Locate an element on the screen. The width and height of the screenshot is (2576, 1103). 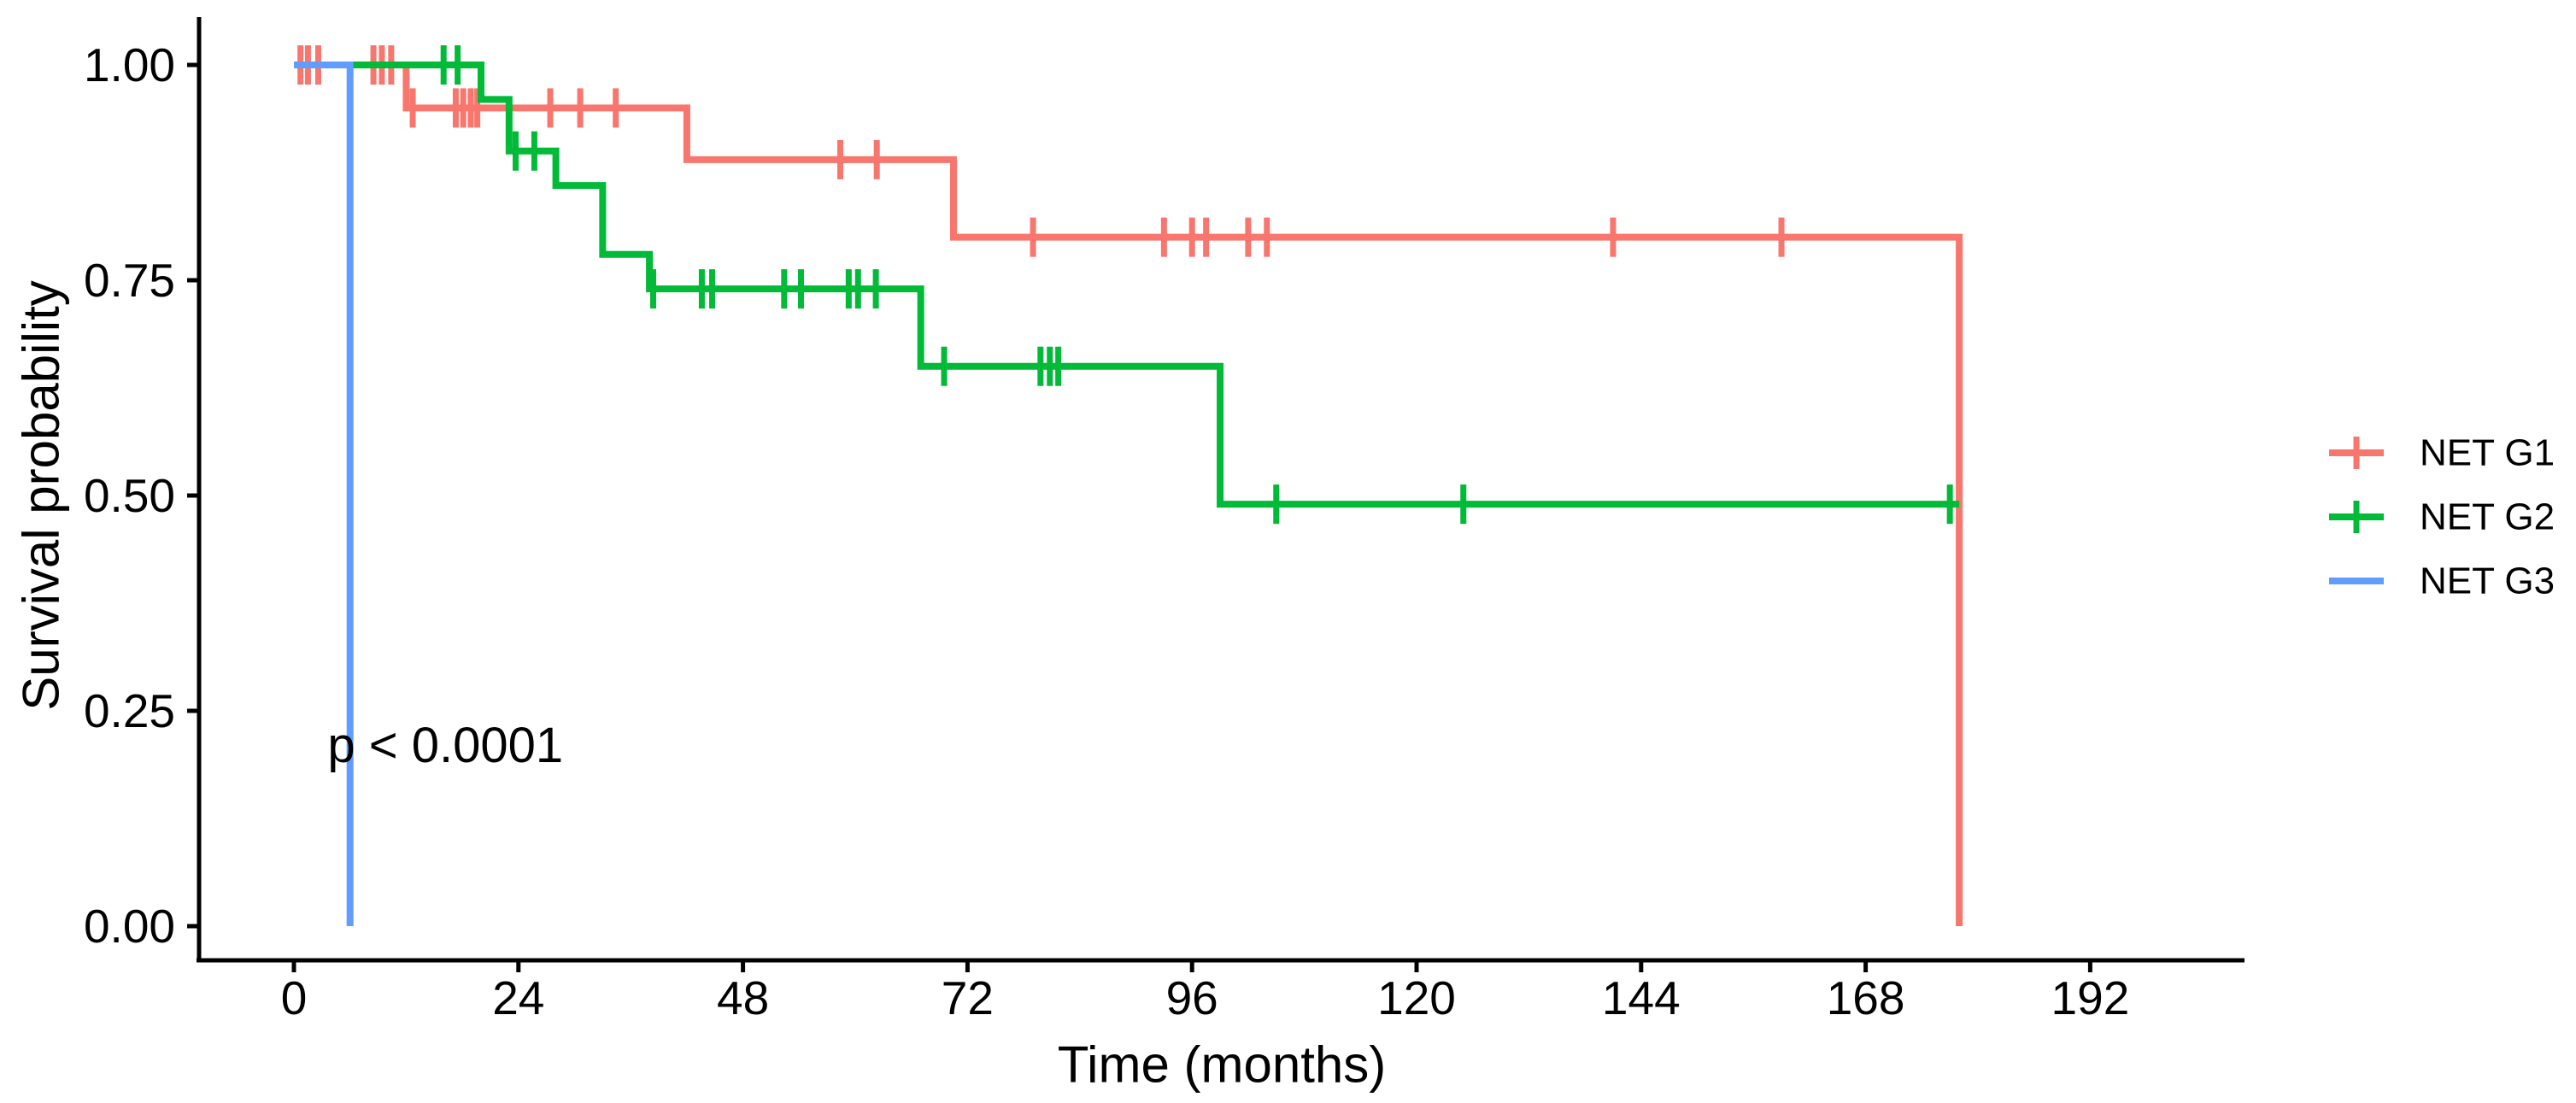
legend-item-label: NET G1 is located at coordinates (2487, 453).